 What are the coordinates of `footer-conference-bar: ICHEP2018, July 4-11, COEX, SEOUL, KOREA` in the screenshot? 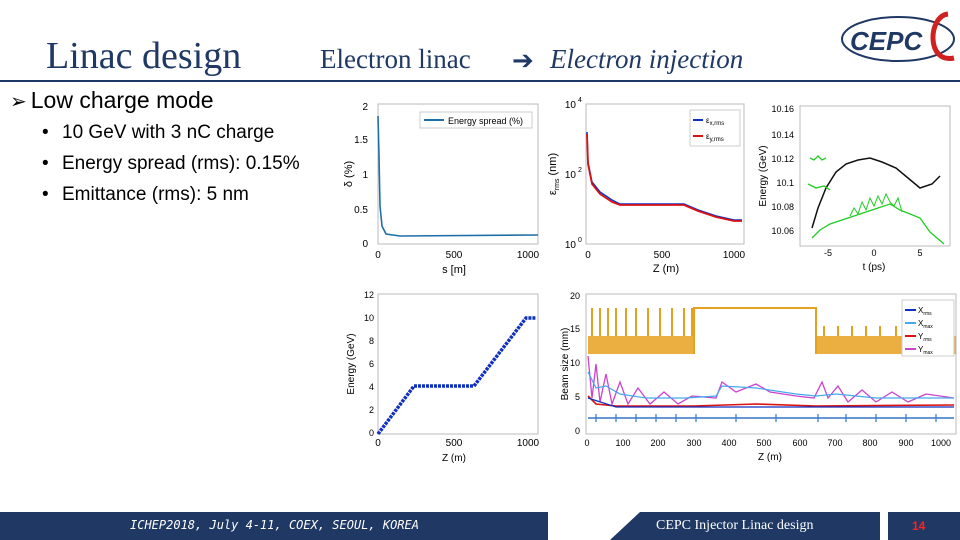 It's located at (274, 526).